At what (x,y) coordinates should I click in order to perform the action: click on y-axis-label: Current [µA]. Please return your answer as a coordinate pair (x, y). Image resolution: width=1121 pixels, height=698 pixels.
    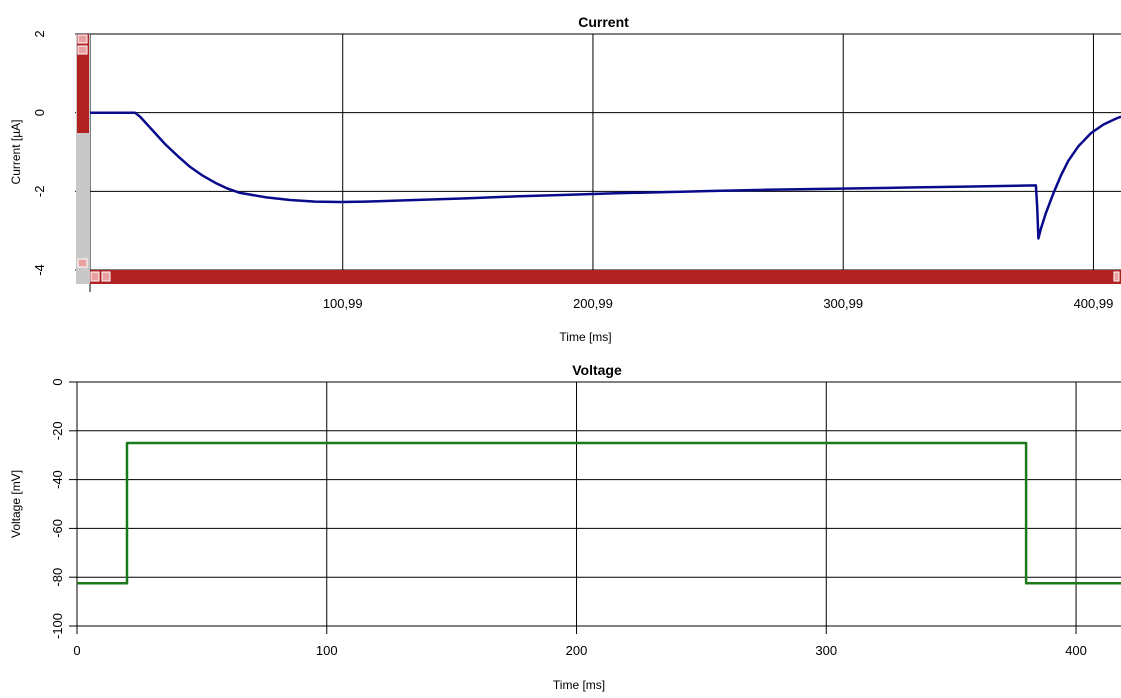
    Looking at the image, I should click on (16, 152).